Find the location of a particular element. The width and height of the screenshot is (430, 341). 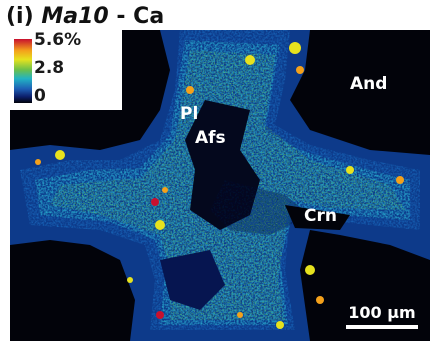

scale-bar-line is located at coordinates (382, 327).